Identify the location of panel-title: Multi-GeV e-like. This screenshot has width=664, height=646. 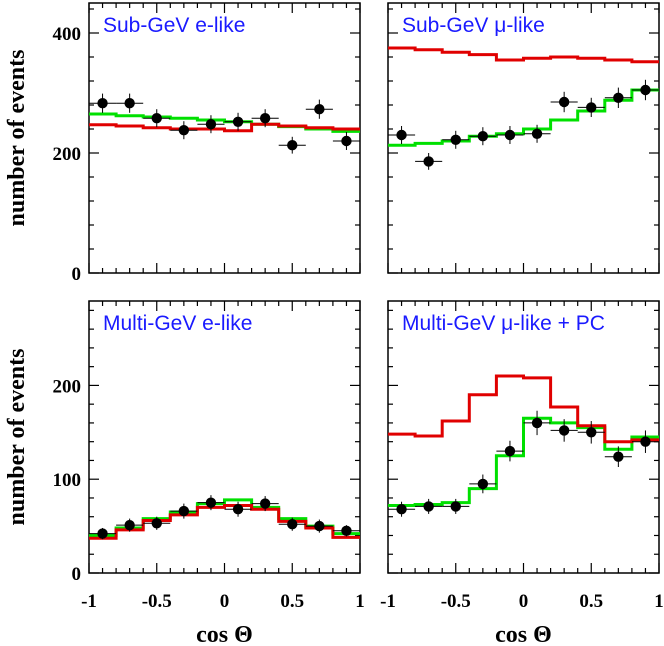
(177, 323).